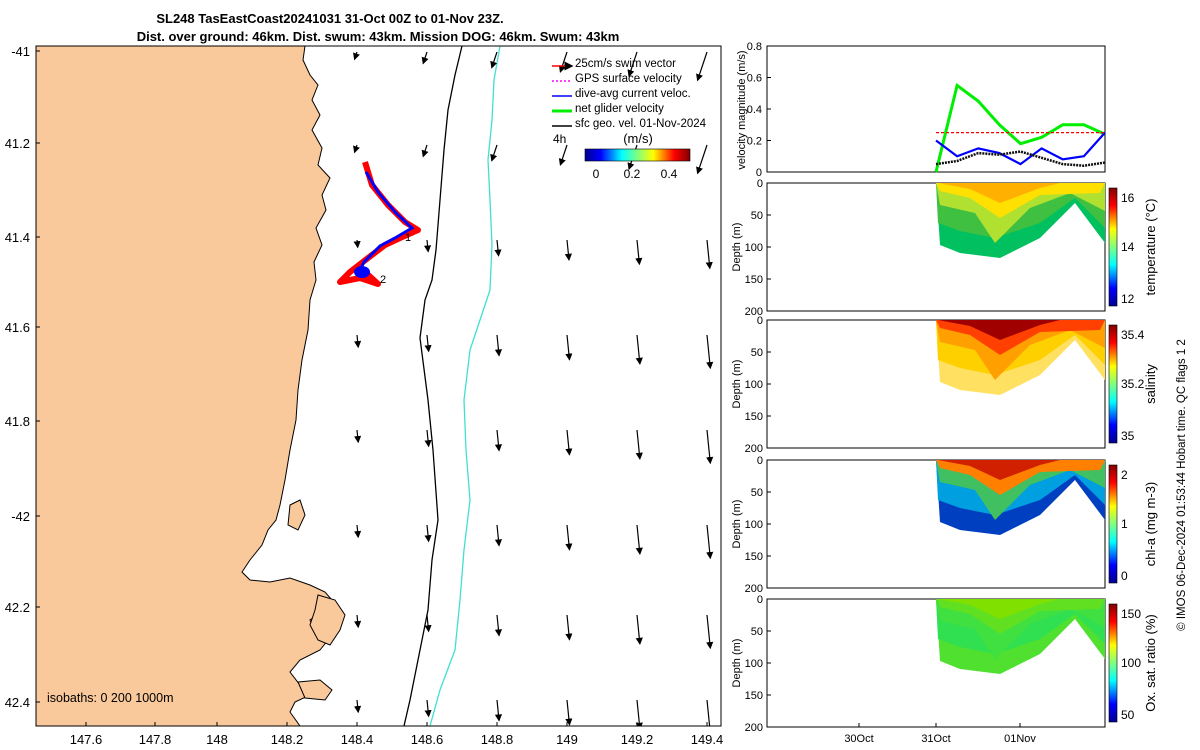 This screenshot has height=750, width=1200. What do you see at coordinates (754, 47) in the screenshot?
I see `vel-tick-label: 0.8` at bounding box center [754, 47].